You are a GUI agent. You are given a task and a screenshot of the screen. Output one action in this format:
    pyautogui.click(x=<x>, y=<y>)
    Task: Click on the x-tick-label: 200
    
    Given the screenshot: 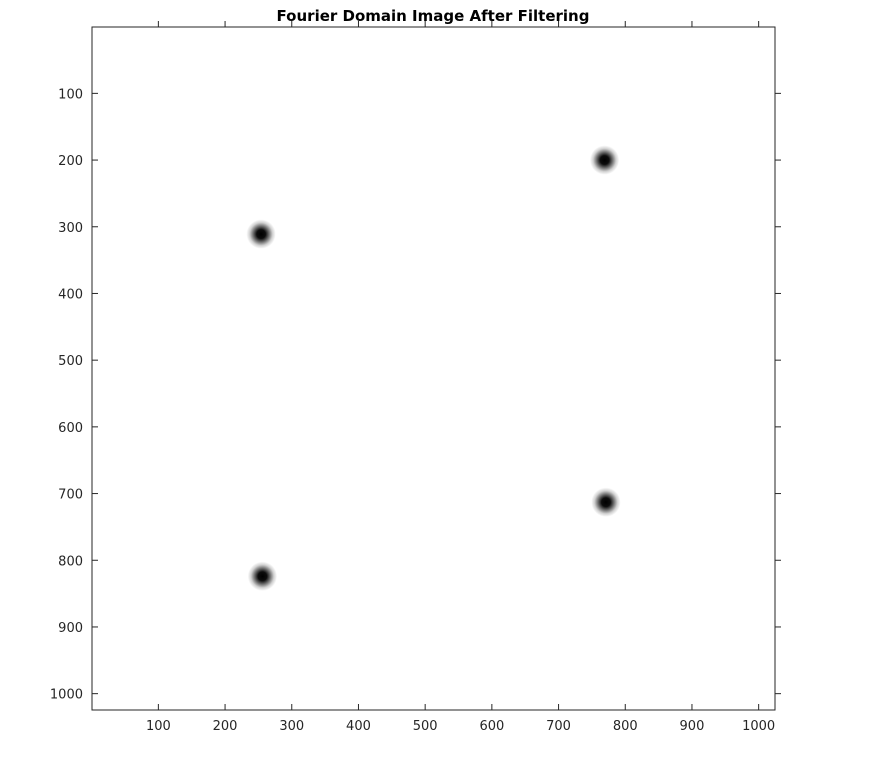 What is the action you would take?
    pyautogui.click(x=225, y=726)
    